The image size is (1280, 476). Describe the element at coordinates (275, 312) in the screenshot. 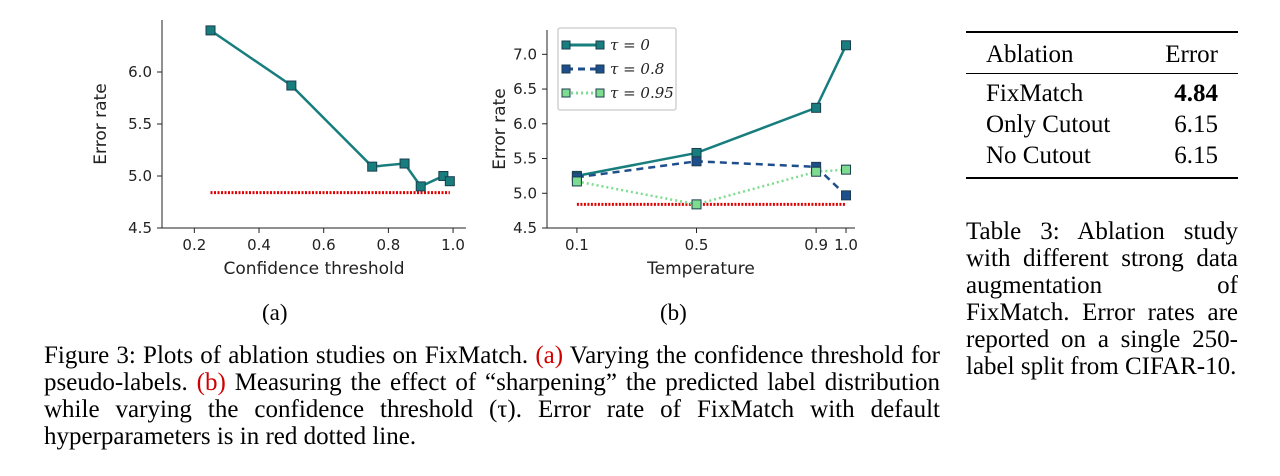

I see `panel-label-a: (a)` at that location.